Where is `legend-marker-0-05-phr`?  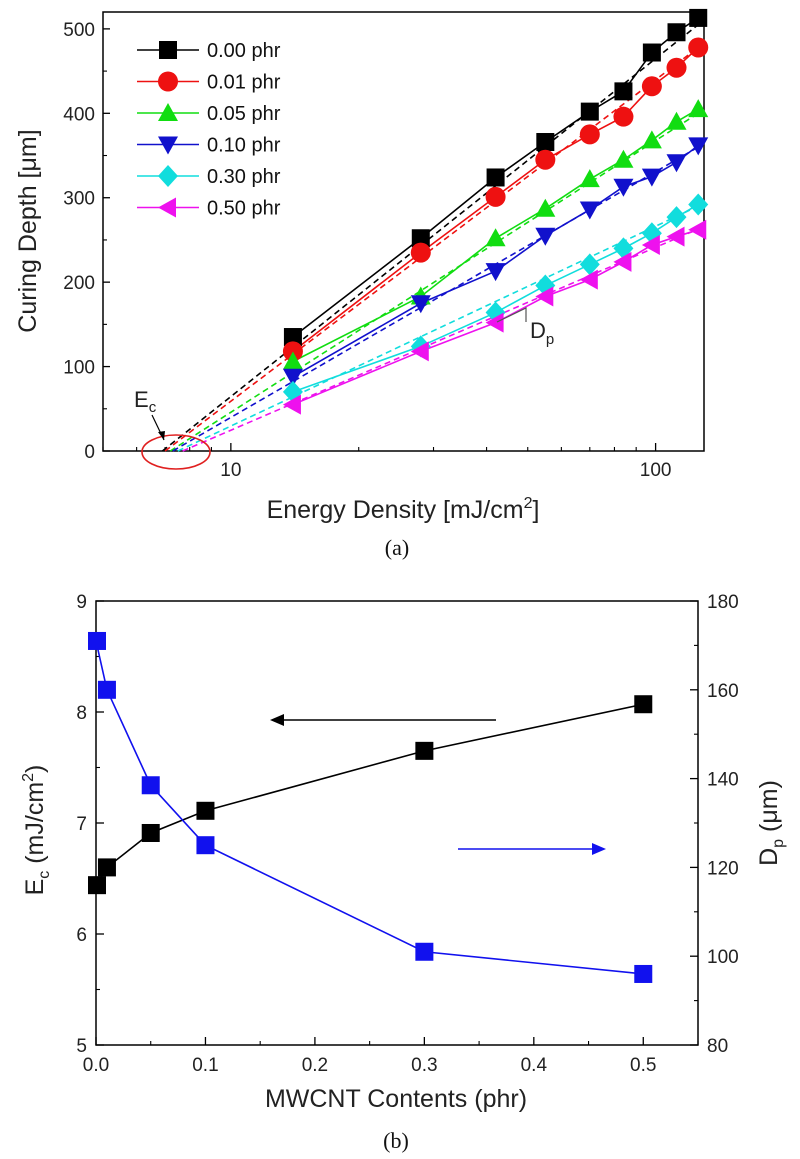
legend-marker-0-05-phr is located at coordinates (168, 112).